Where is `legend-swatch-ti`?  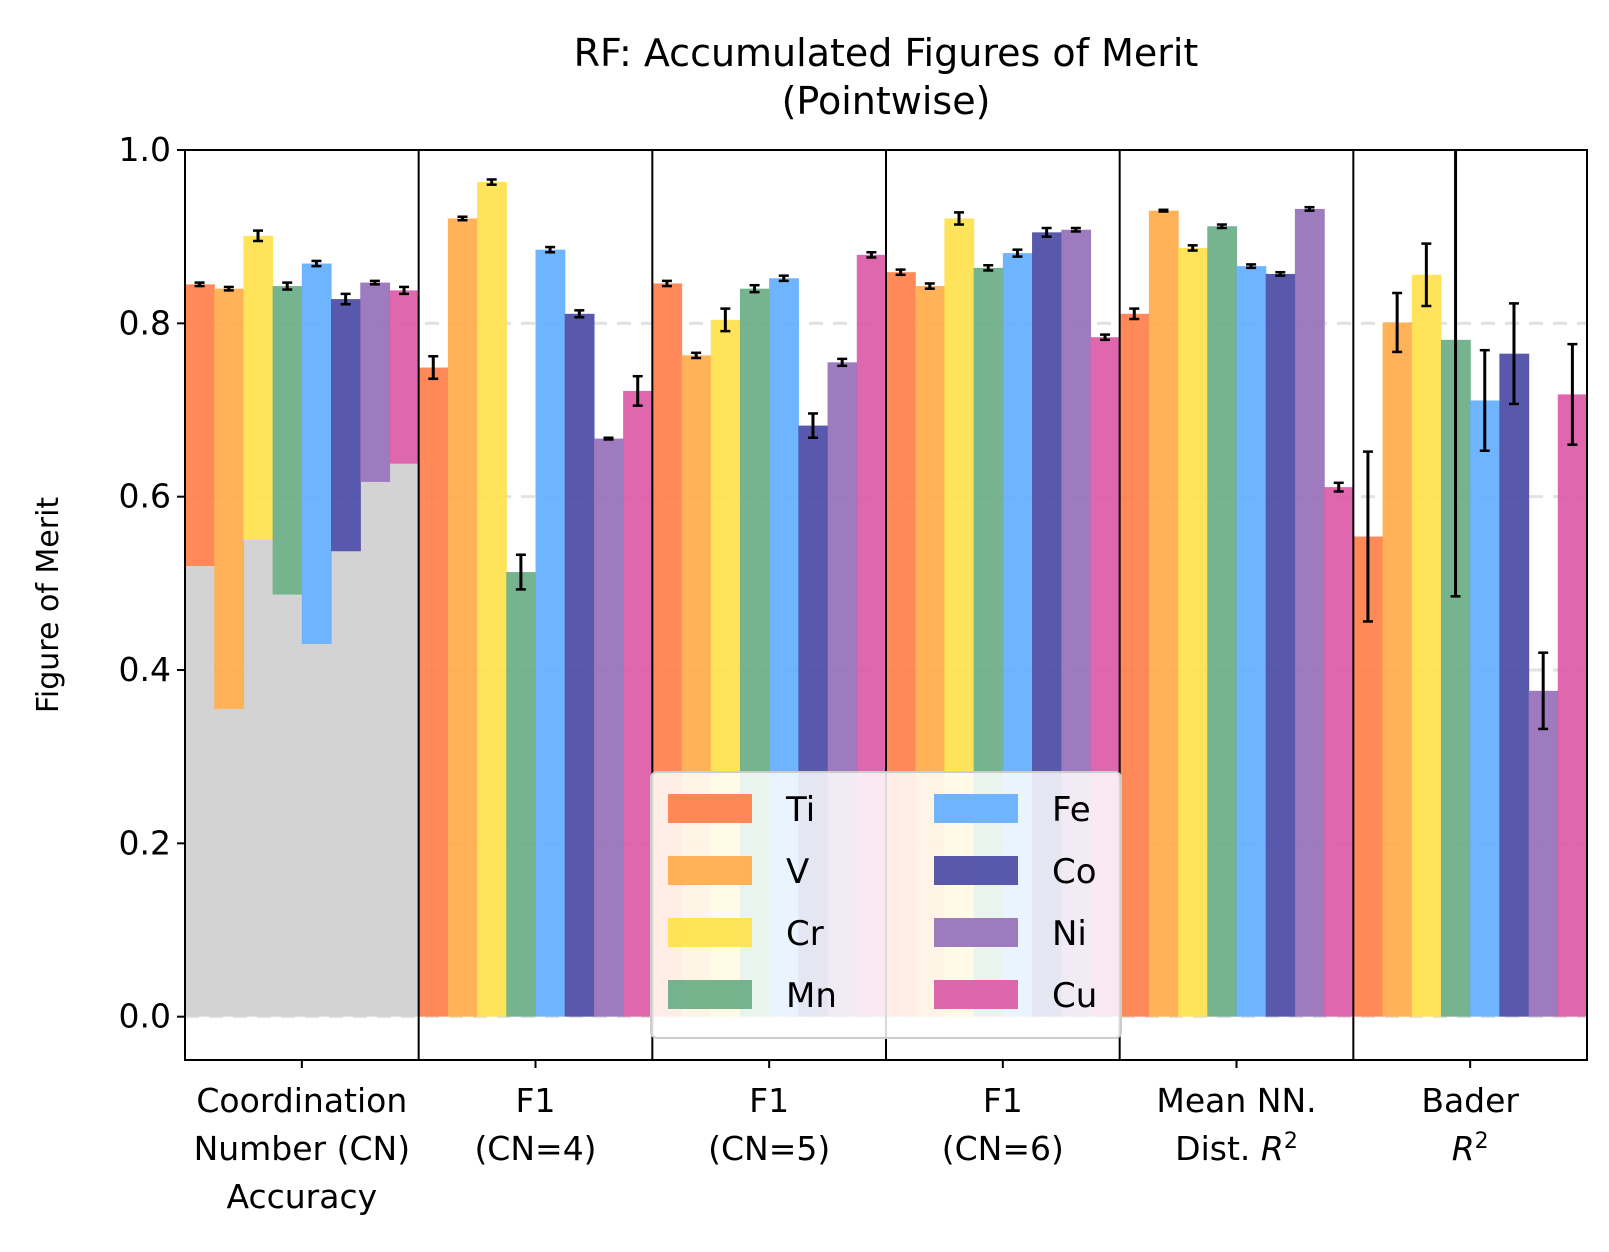
legend-swatch-ti is located at coordinates (710, 808).